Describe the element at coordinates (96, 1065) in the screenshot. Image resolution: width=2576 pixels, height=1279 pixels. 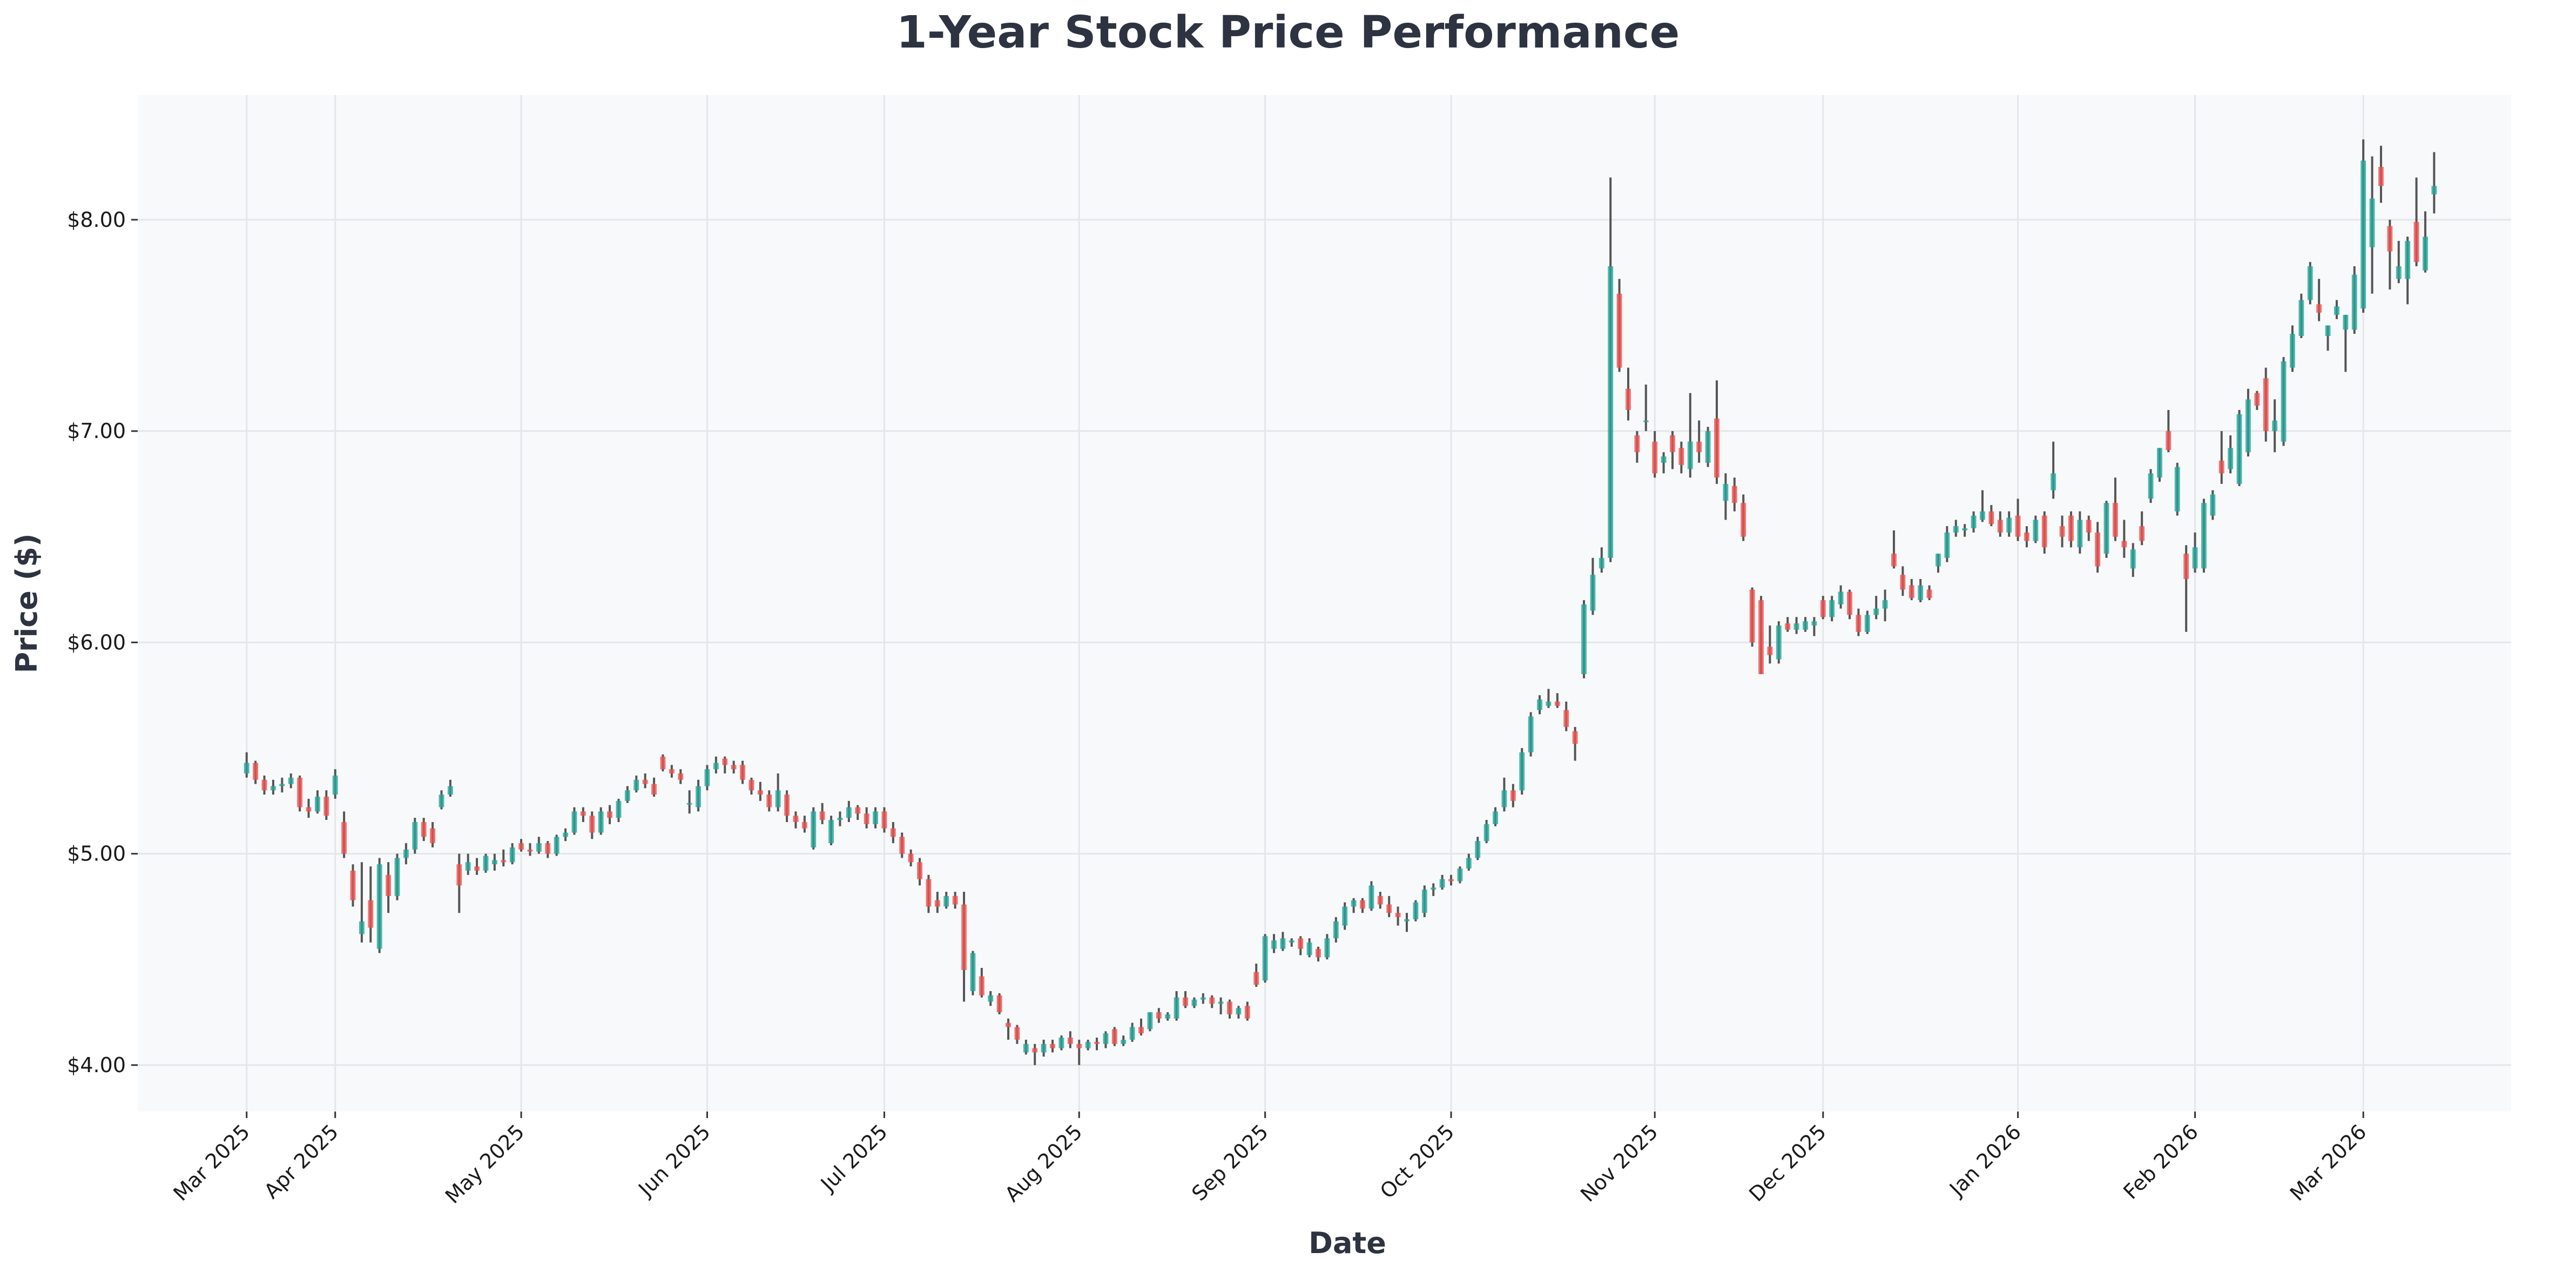
I see `y-tick-label: $4.00` at that location.